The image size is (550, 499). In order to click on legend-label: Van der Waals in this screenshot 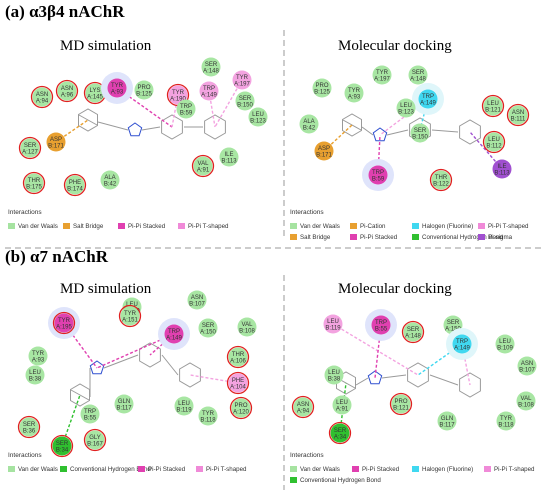, I will do `click(38, 226)`.